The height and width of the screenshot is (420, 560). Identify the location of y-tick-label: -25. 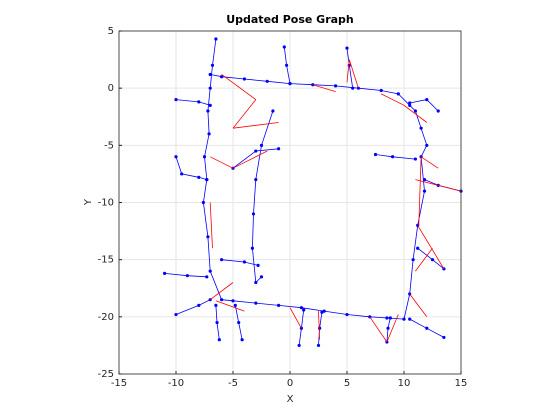
(106, 374).